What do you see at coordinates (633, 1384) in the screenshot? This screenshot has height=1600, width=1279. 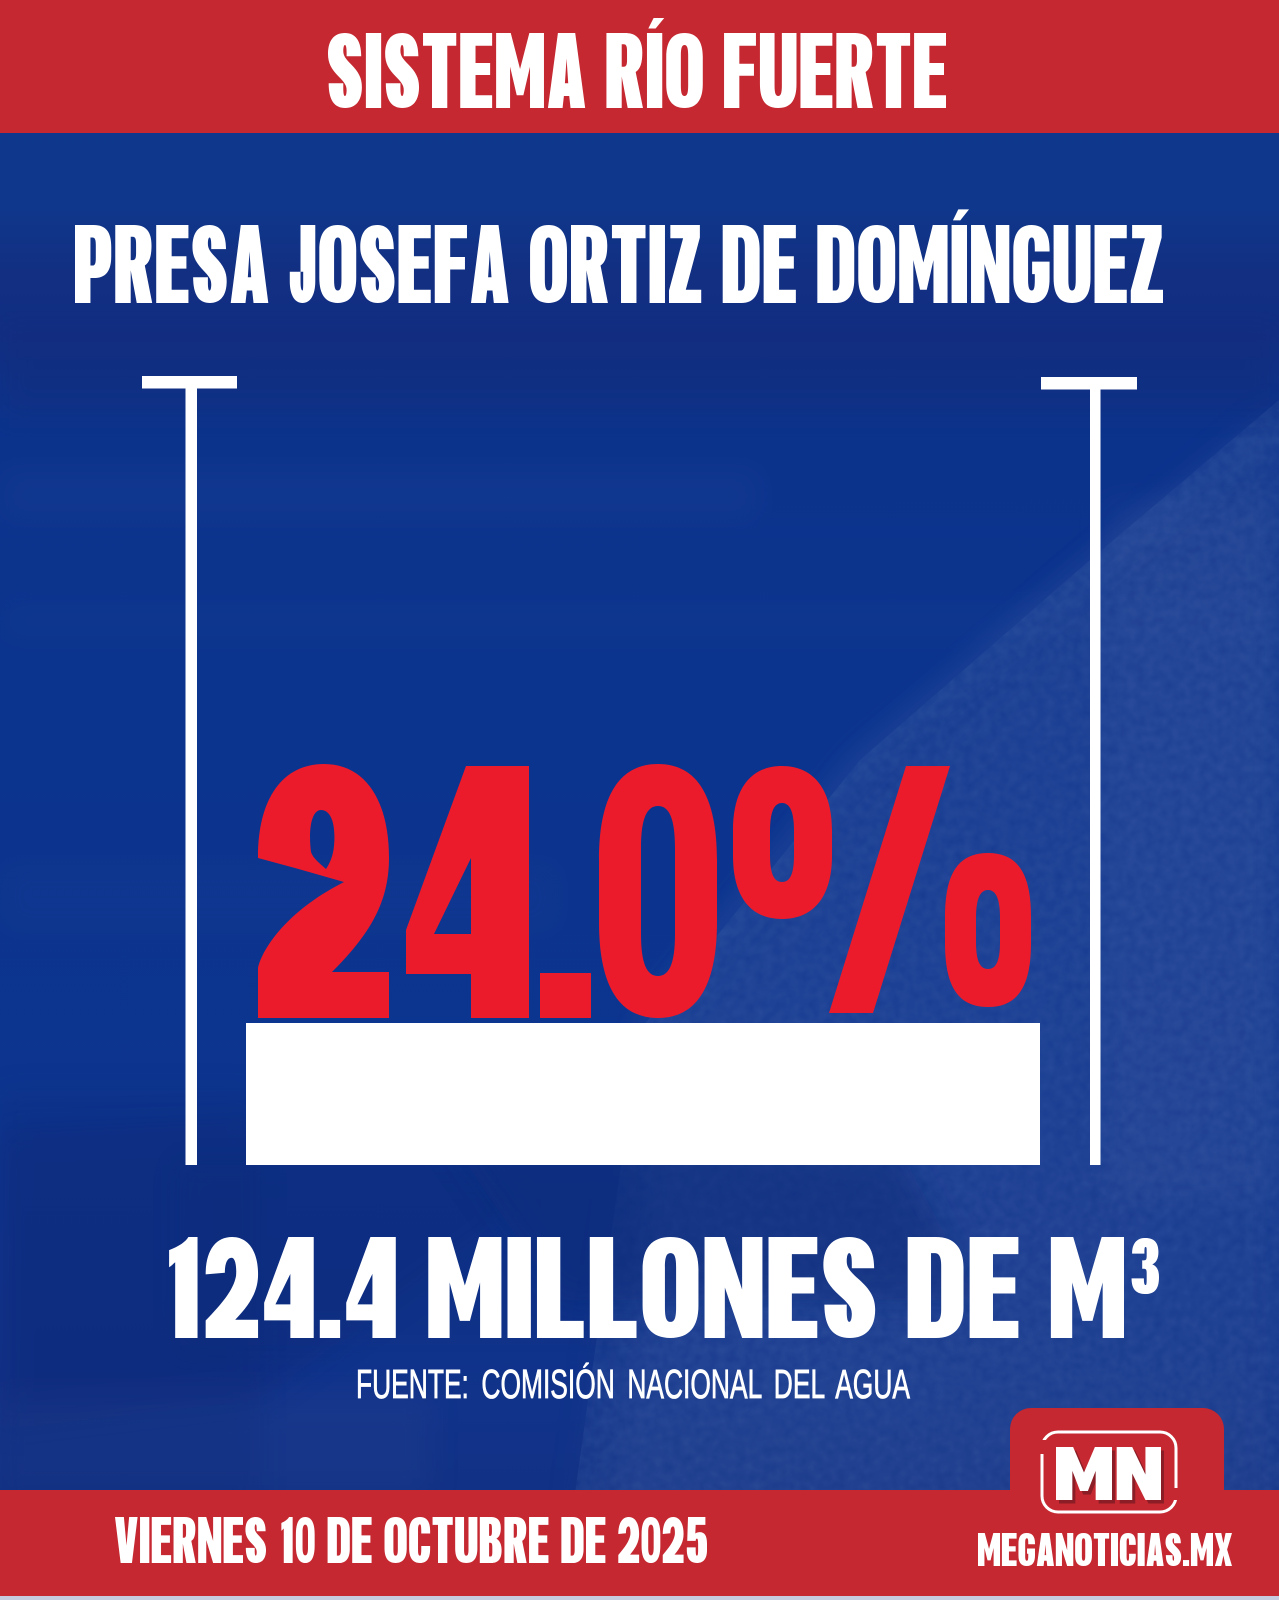 I see `svg-text:FUENTE: COMISIÓN NACIONAL DEL: FUENTE: COMISIÓN NACIONAL DEL AGUA` at bounding box center [633, 1384].